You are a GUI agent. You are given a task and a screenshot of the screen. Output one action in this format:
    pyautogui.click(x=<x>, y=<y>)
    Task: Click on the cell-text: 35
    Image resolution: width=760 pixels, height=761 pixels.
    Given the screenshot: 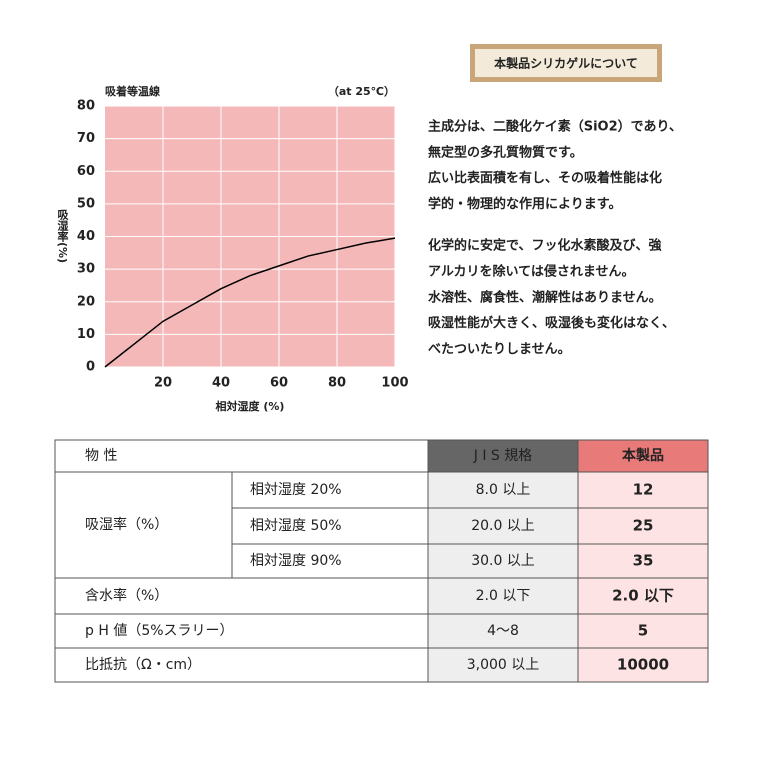 What is the action you would take?
    pyautogui.click(x=643, y=561)
    